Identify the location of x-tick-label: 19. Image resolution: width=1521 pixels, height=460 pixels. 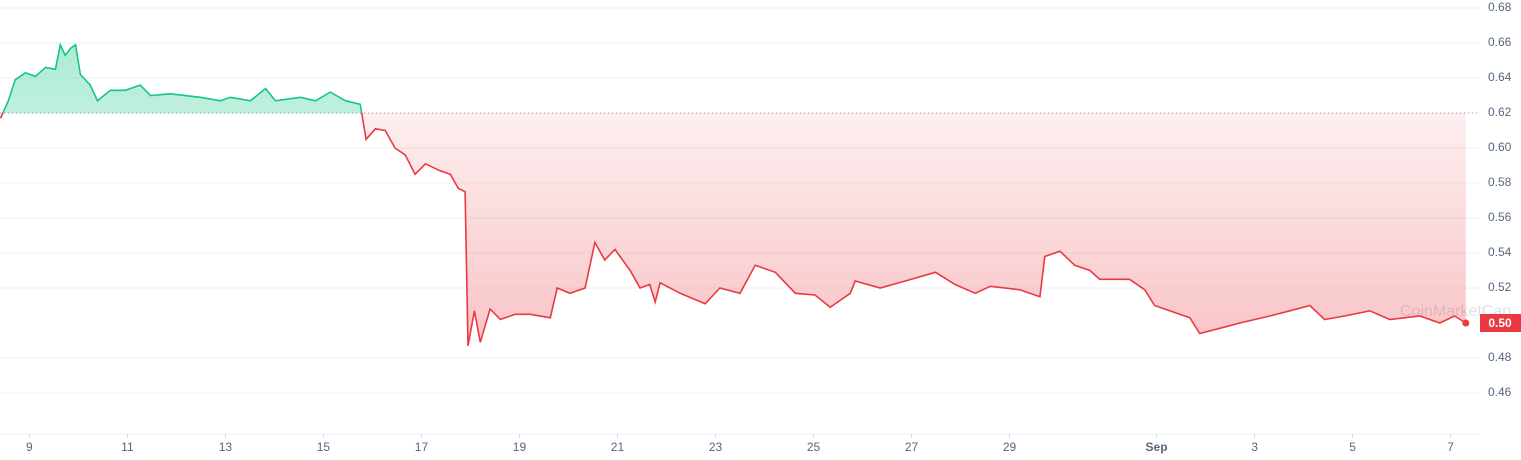
(520, 447).